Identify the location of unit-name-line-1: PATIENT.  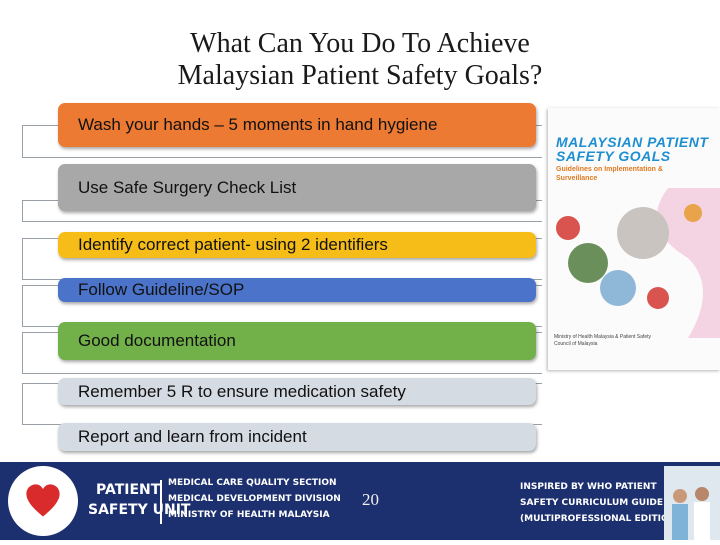
(128, 490).